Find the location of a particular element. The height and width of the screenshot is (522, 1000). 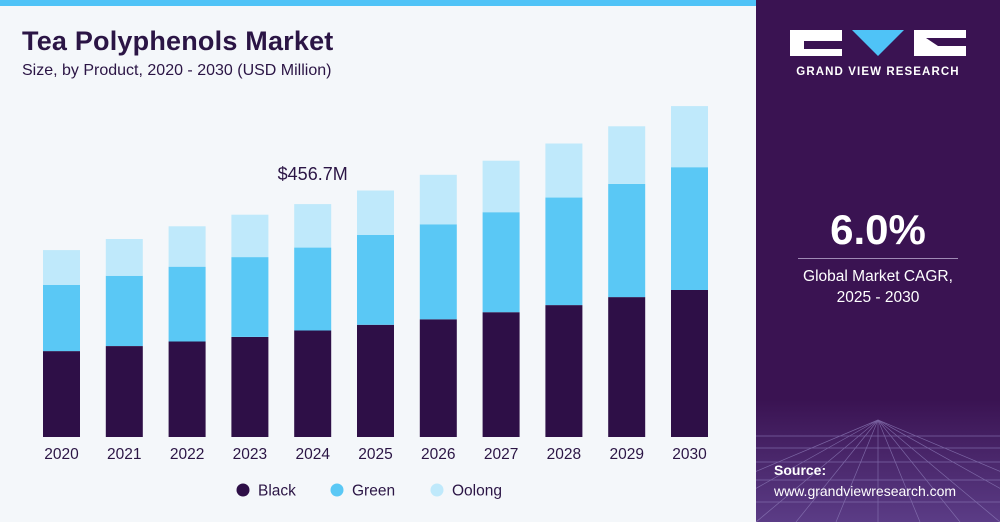

brand-name: GRAND VIEW RESEARCH is located at coordinates (878, 72).